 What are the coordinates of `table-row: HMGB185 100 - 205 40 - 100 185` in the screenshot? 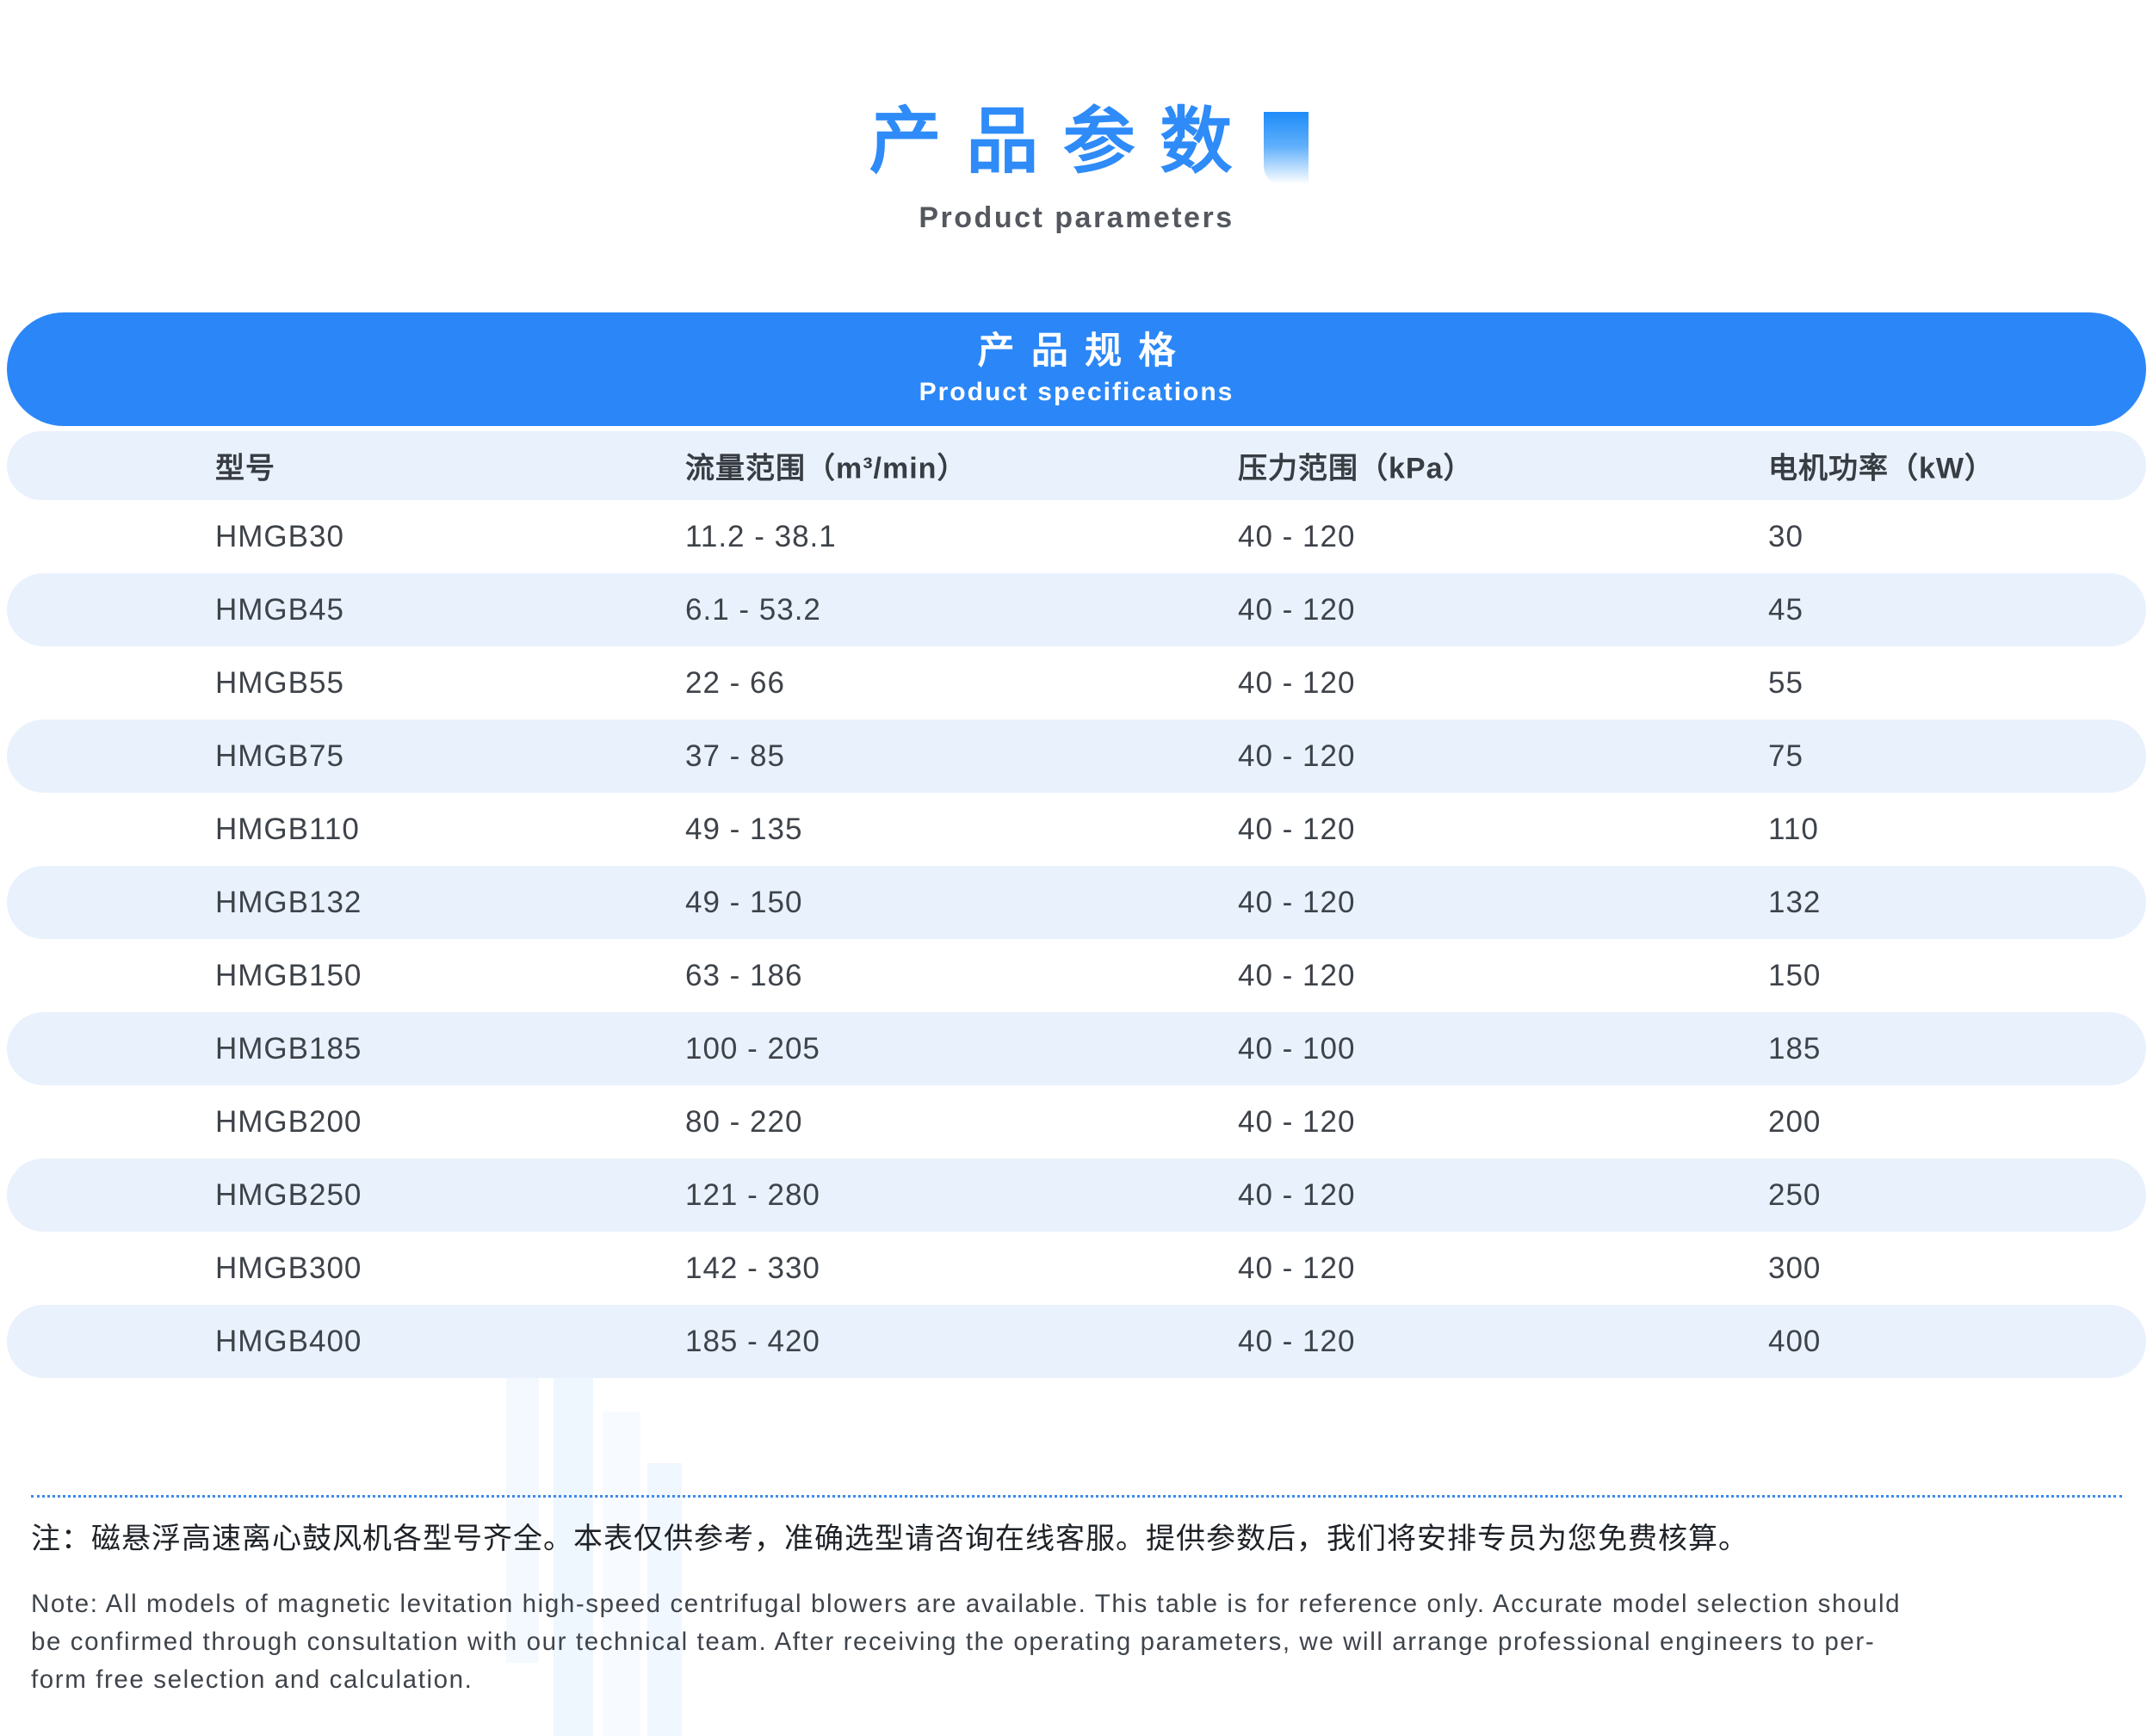 It's located at (1076, 1048).